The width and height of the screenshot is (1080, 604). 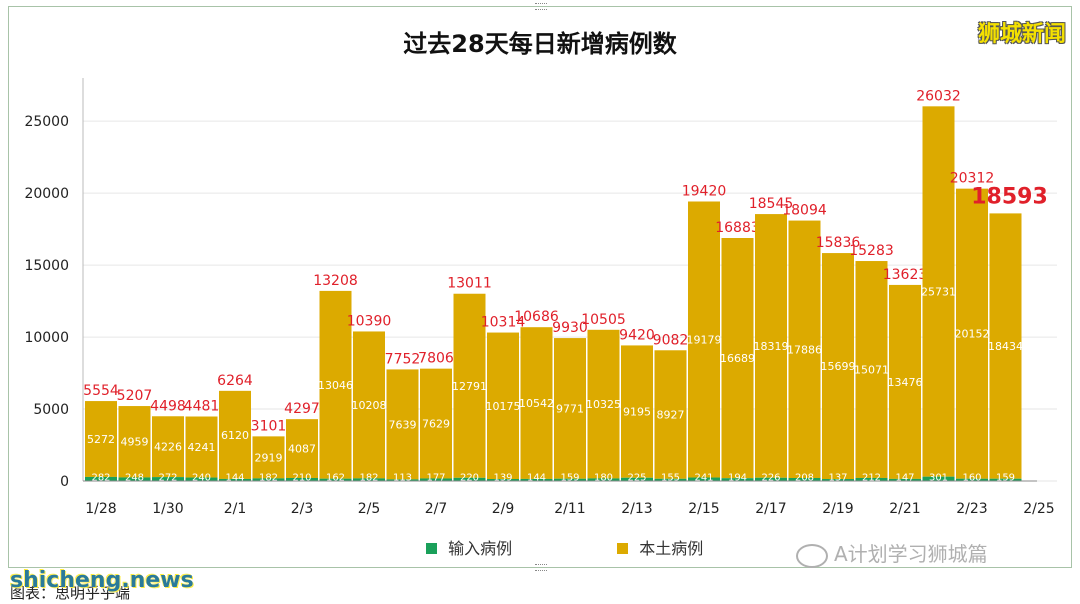 I want to click on wechat-icon, so click(x=812, y=555).